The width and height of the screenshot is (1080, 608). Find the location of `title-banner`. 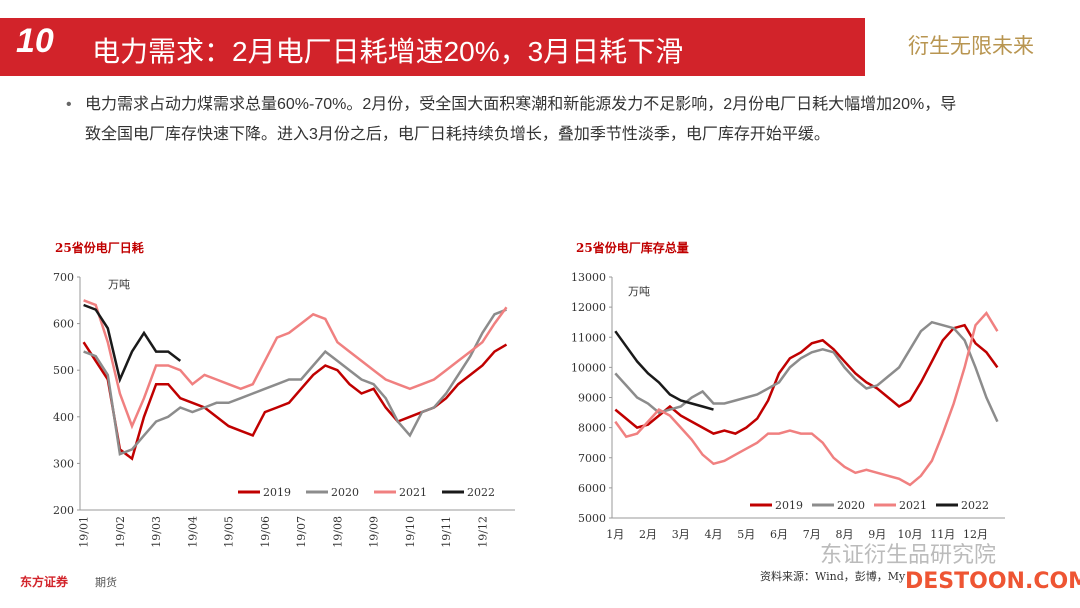

title-banner is located at coordinates (432, 47).